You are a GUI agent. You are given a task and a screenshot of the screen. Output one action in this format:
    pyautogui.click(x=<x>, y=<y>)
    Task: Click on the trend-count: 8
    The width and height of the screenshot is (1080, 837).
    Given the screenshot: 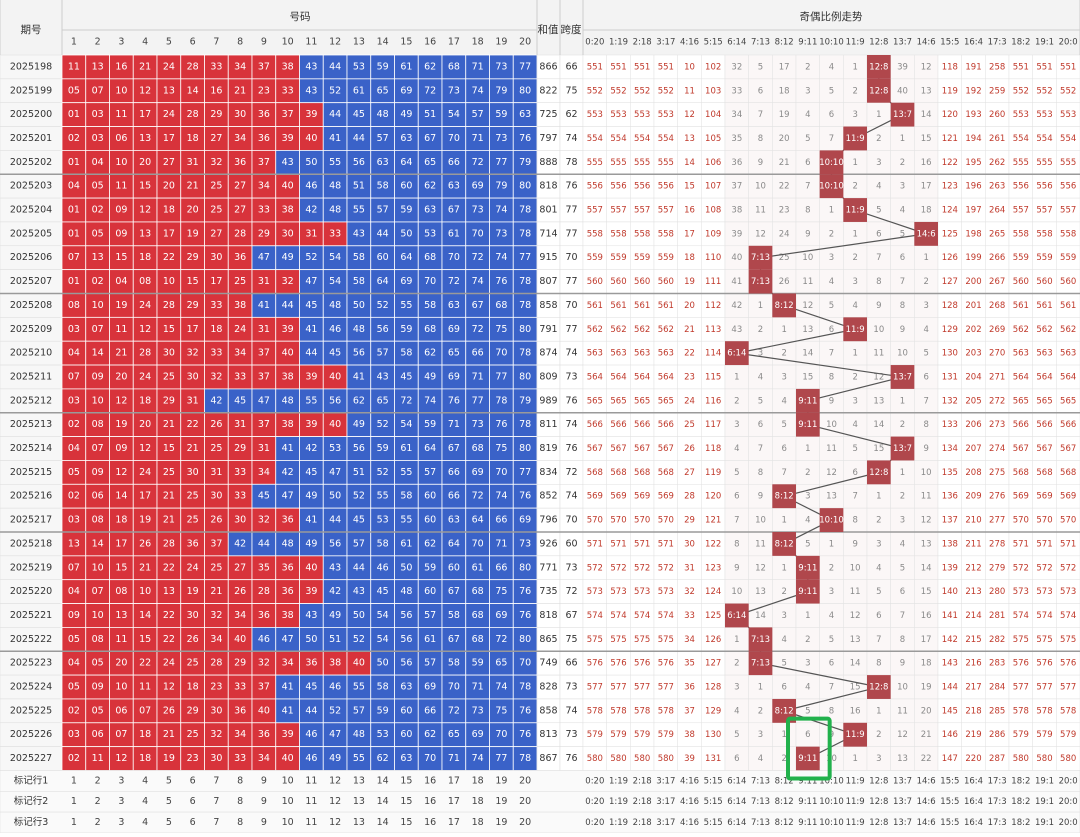 What is the action you would take?
    pyautogui.click(x=902, y=306)
    